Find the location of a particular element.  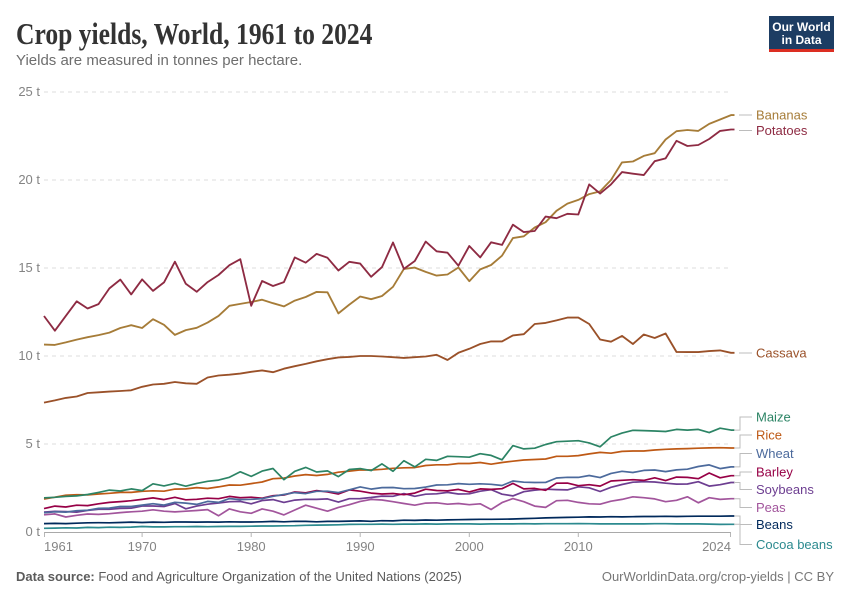

svg-text: 2010 is located at coordinates (578, 546).